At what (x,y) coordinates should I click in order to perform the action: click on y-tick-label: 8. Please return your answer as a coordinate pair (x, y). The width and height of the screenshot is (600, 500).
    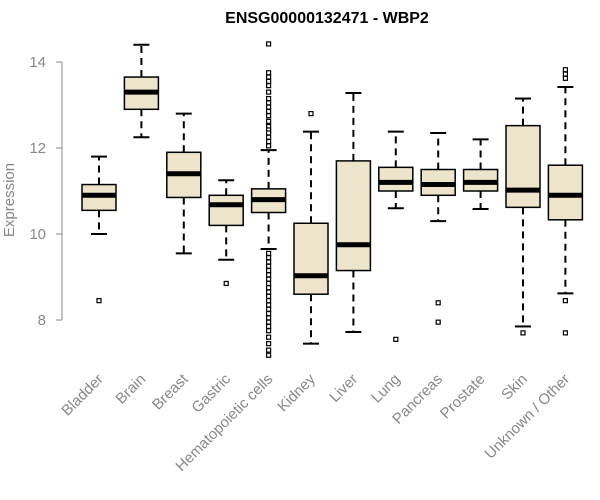
    Looking at the image, I should click on (42, 320).